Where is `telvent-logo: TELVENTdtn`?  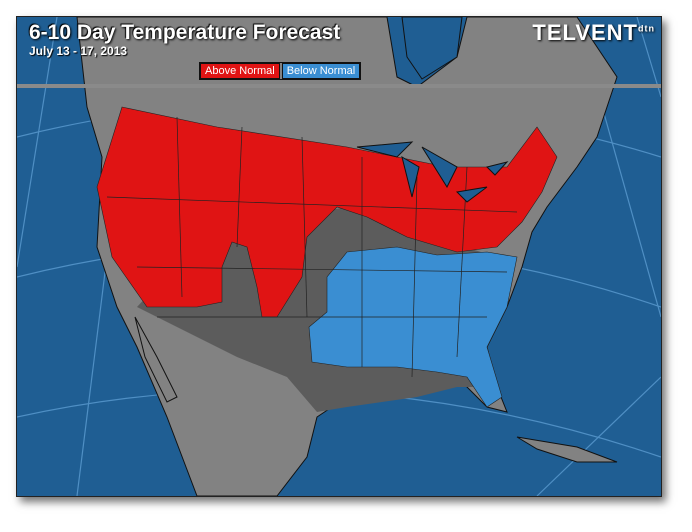 telvent-logo: TELVENTdtn is located at coordinates (593, 33).